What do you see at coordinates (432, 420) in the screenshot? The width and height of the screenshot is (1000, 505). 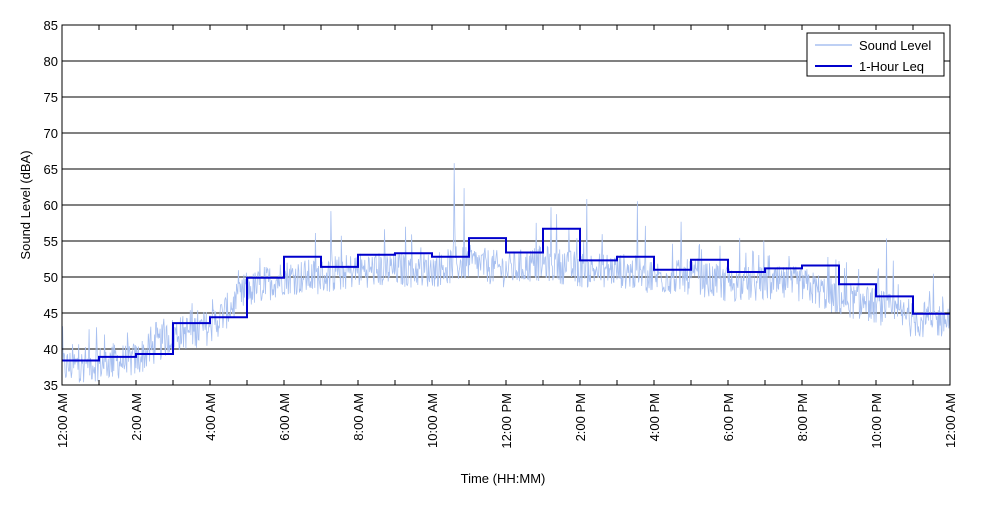 I see `x-tick-label: 10:00 AM` at bounding box center [432, 420].